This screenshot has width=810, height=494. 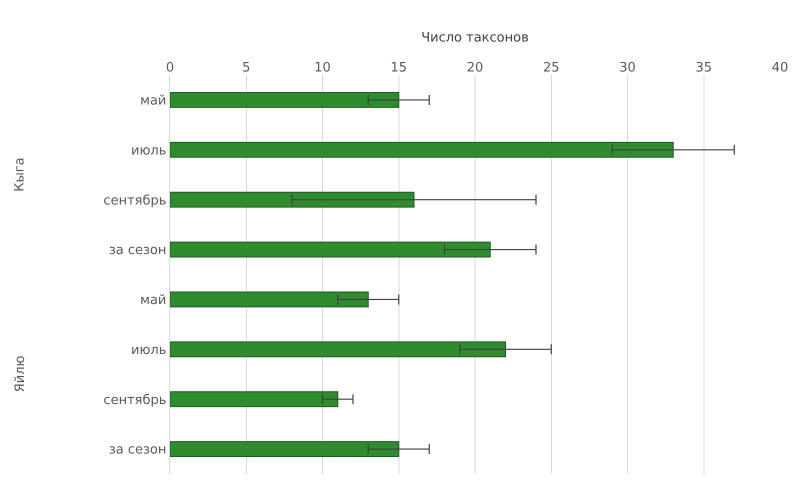 What do you see at coordinates (399, 68) in the screenshot?
I see `x-tick-label: 15` at bounding box center [399, 68].